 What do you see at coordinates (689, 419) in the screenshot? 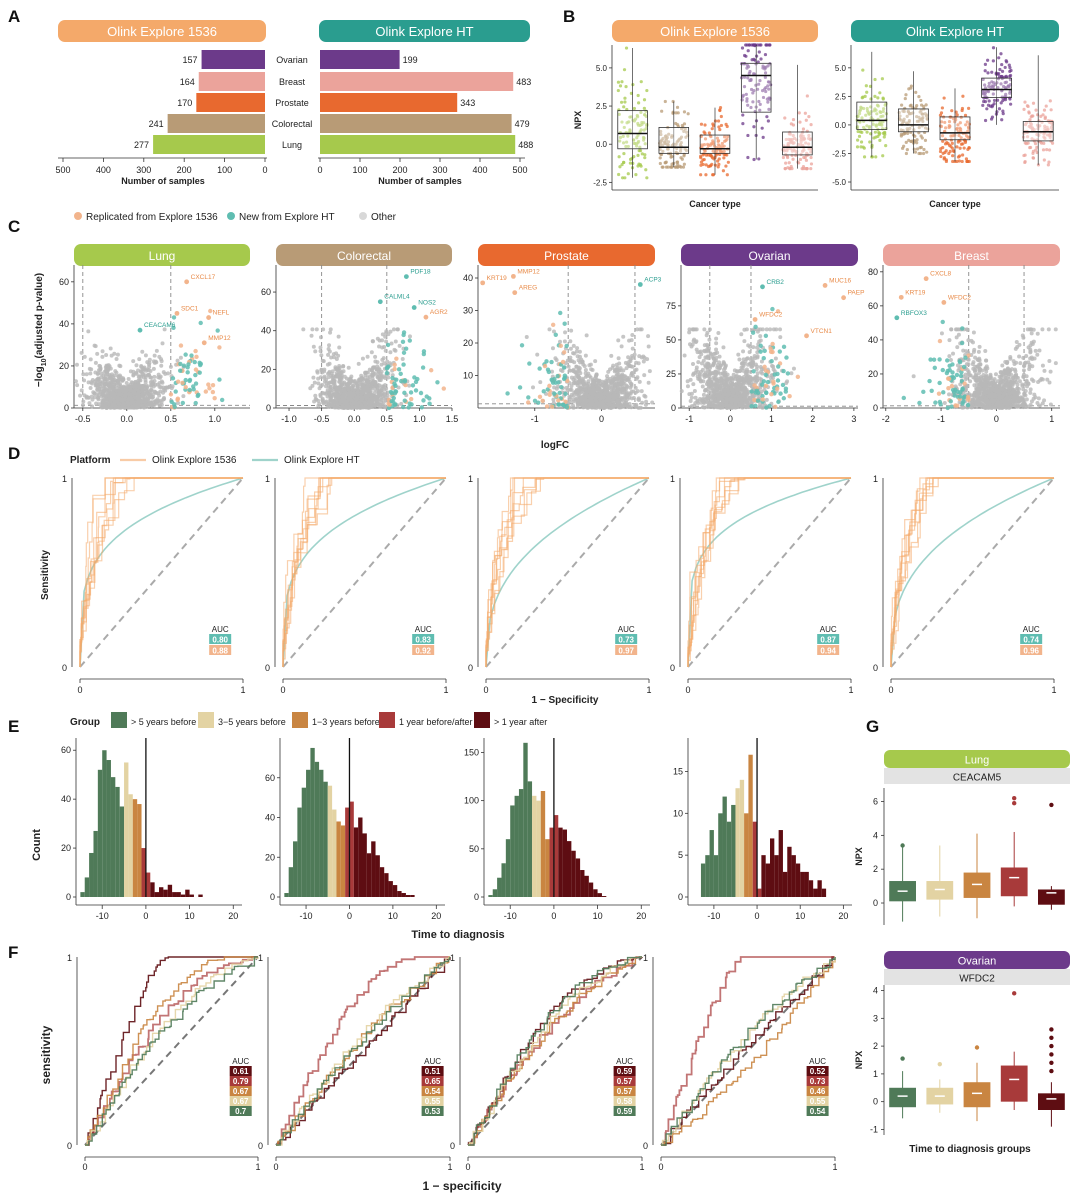
I see `c-x-tick-label: -1` at bounding box center [689, 419].